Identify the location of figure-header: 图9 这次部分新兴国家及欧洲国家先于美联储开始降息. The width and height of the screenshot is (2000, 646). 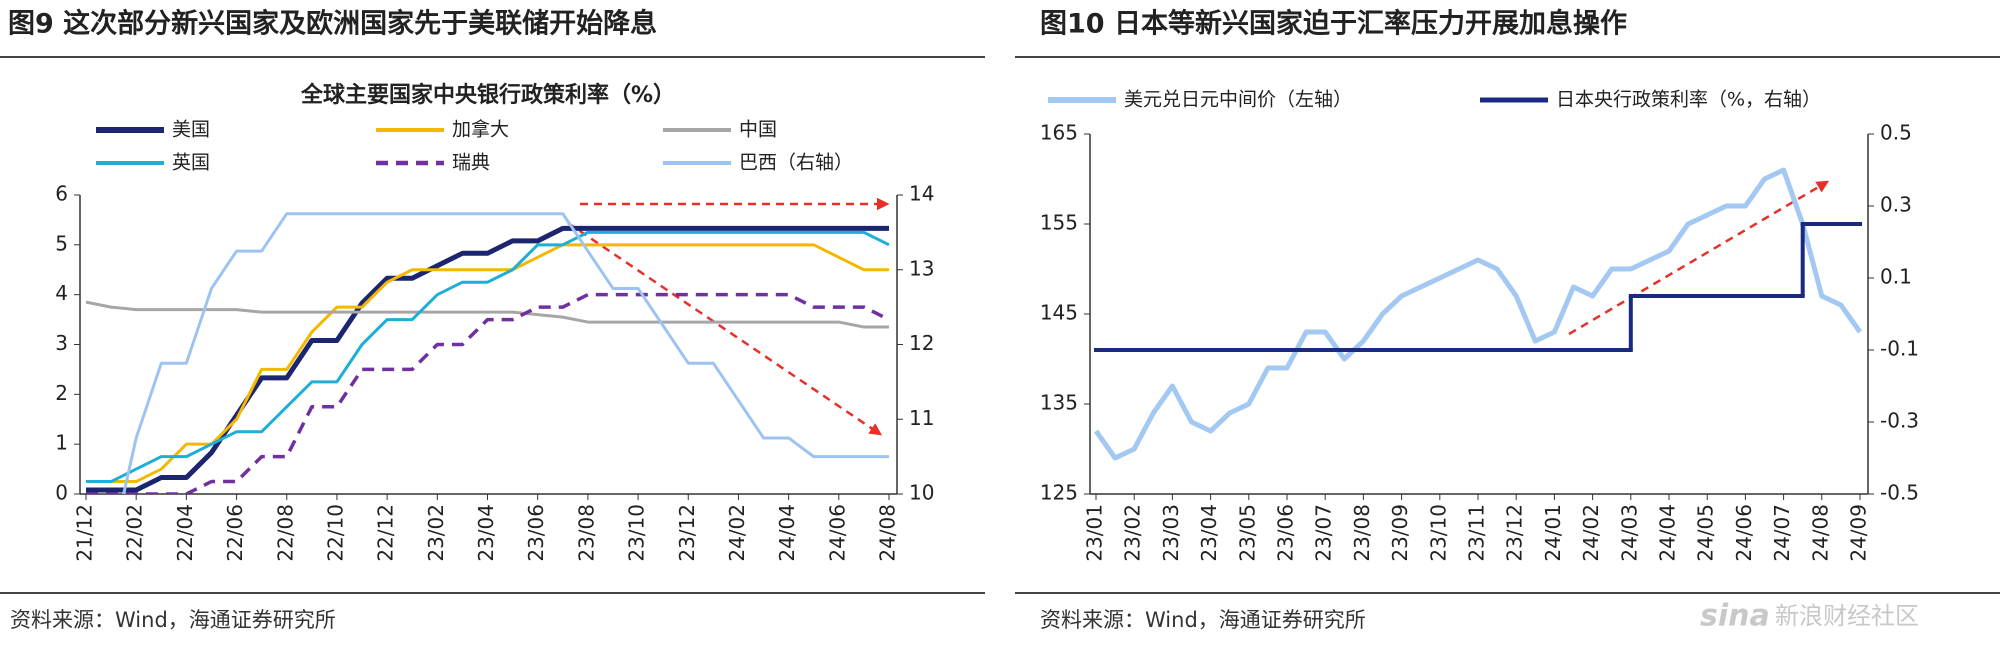
(332, 24).